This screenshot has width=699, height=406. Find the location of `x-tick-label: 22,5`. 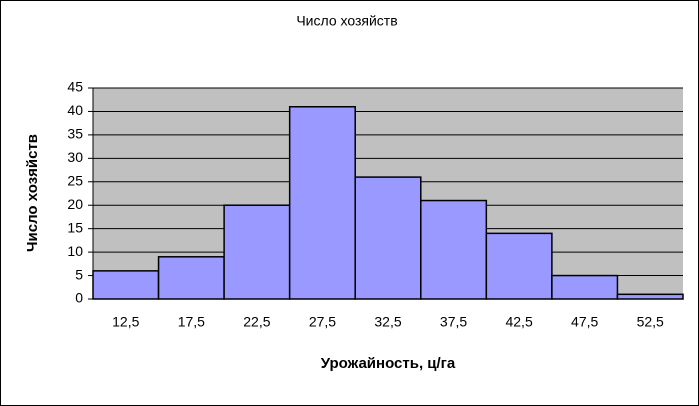

x-tick-label: 22,5 is located at coordinates (256, 322).